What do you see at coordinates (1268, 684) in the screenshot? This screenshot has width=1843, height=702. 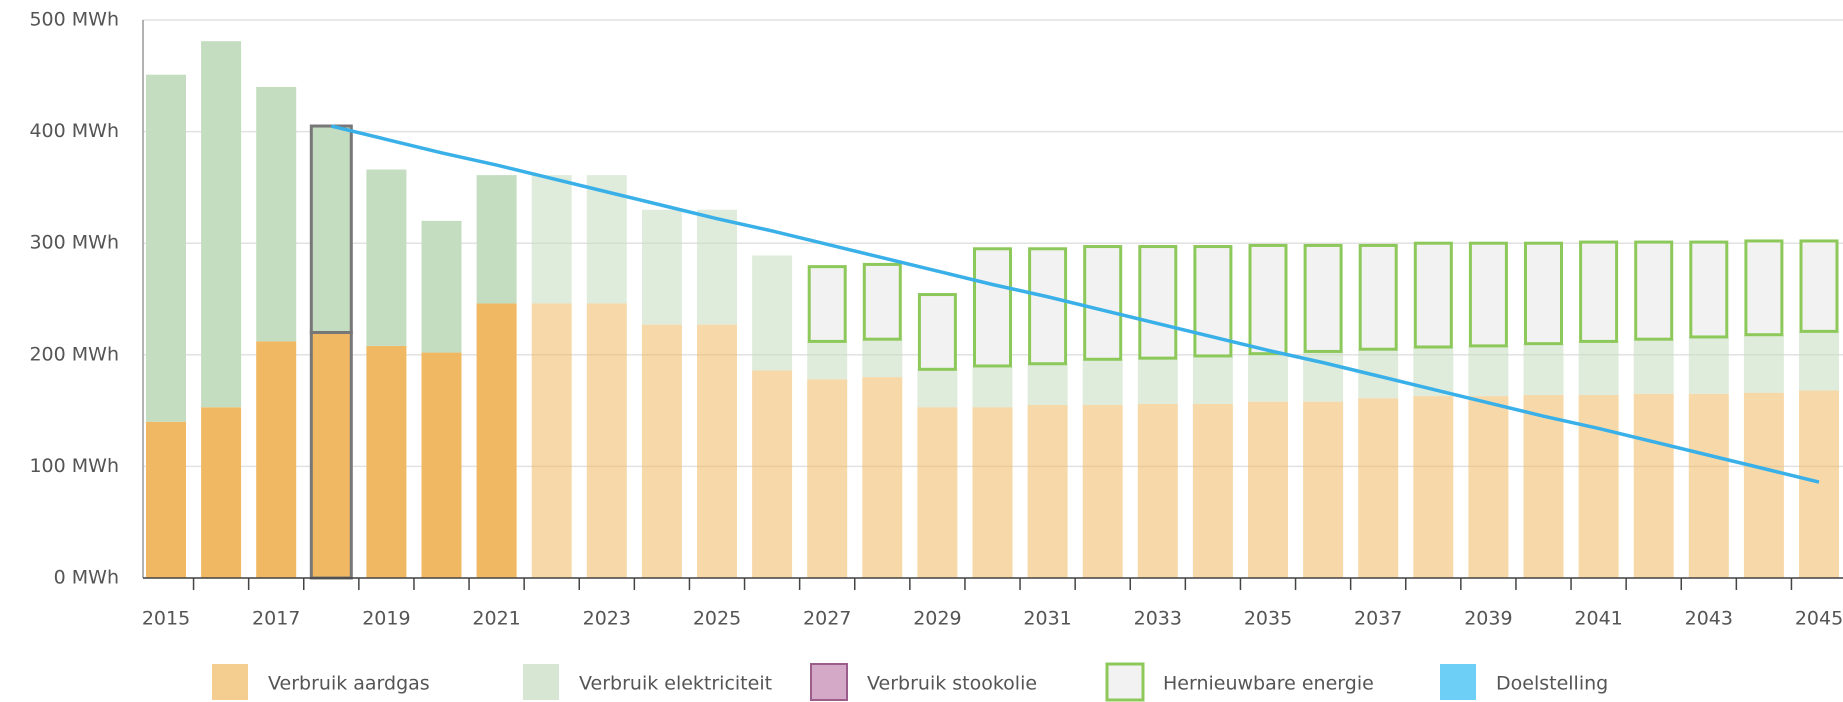 I see `legend-label: Hernieuwbare energie` at bounding box center [1268, 684].